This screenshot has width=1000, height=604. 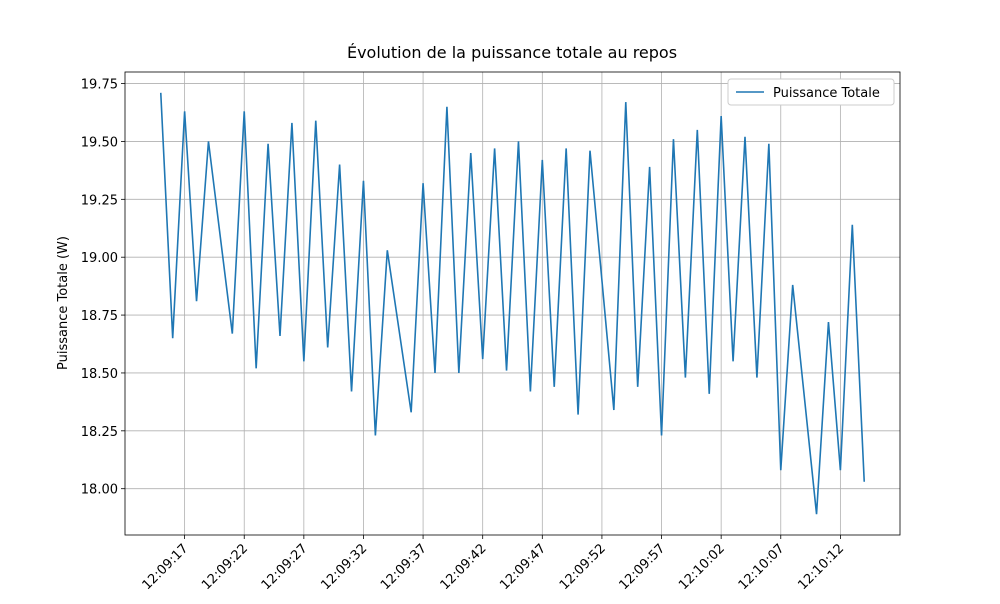 I want to click on y-tick-label: 18.75, so click(x=99, y=316).